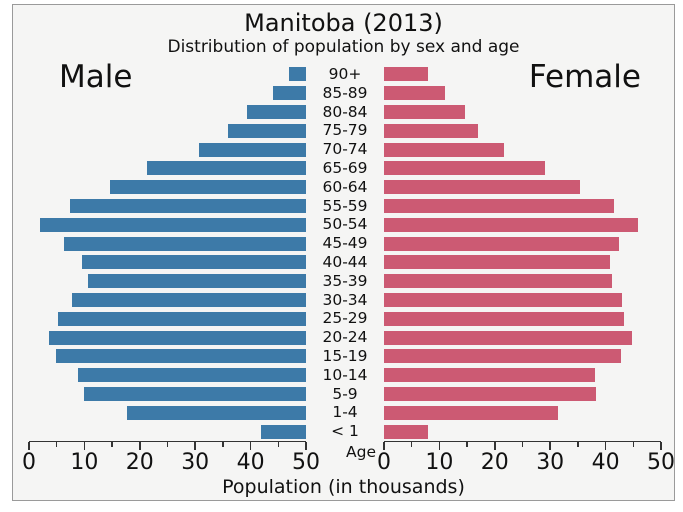 This screenshot has width=683, height=512. I want to click on age-group-label: 60-64, so click(345, 186).